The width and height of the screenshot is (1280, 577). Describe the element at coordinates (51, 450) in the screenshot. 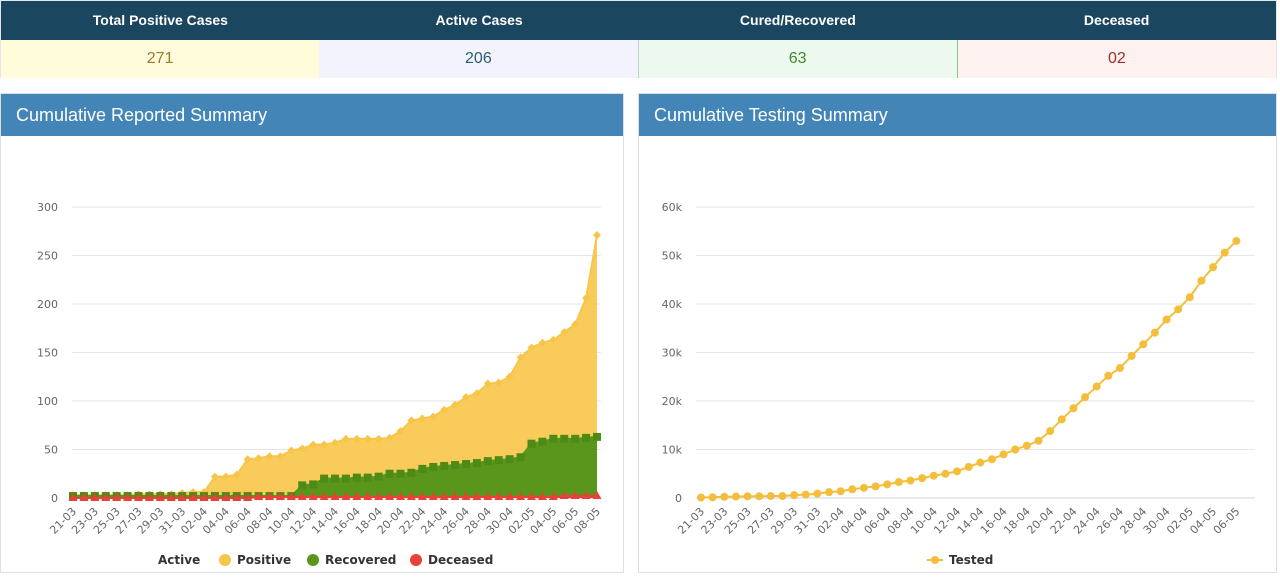

I see `y-tick-label: 50` at that location.